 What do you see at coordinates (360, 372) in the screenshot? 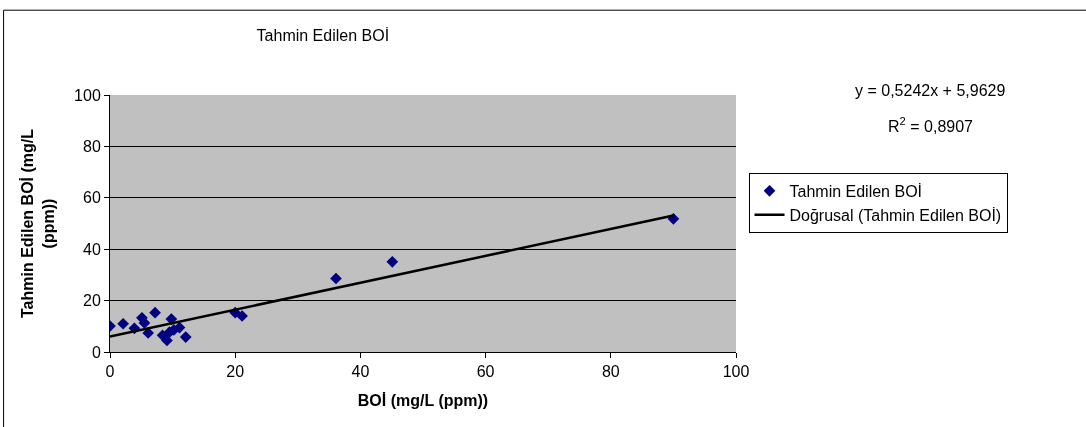
I see `x-tick-label: 40` at bounding box center [360, 372].